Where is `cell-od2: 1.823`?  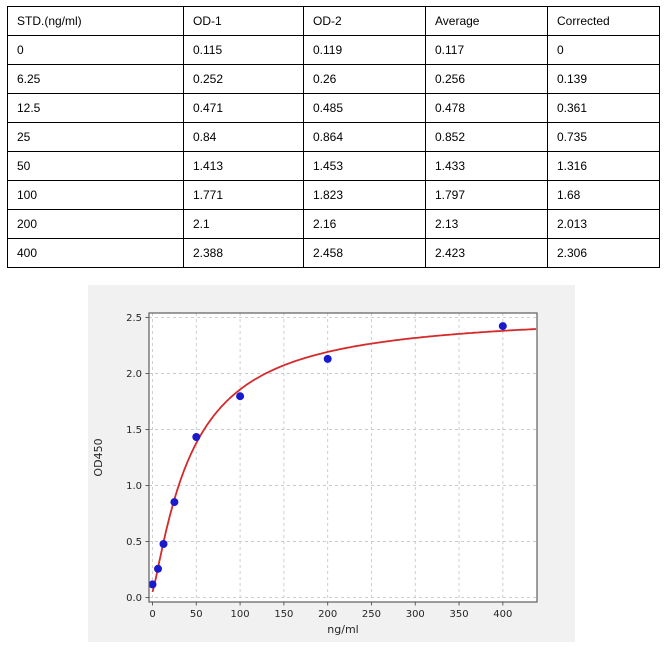
cell-od2: 1.823 is located at coordinates (364, 195).